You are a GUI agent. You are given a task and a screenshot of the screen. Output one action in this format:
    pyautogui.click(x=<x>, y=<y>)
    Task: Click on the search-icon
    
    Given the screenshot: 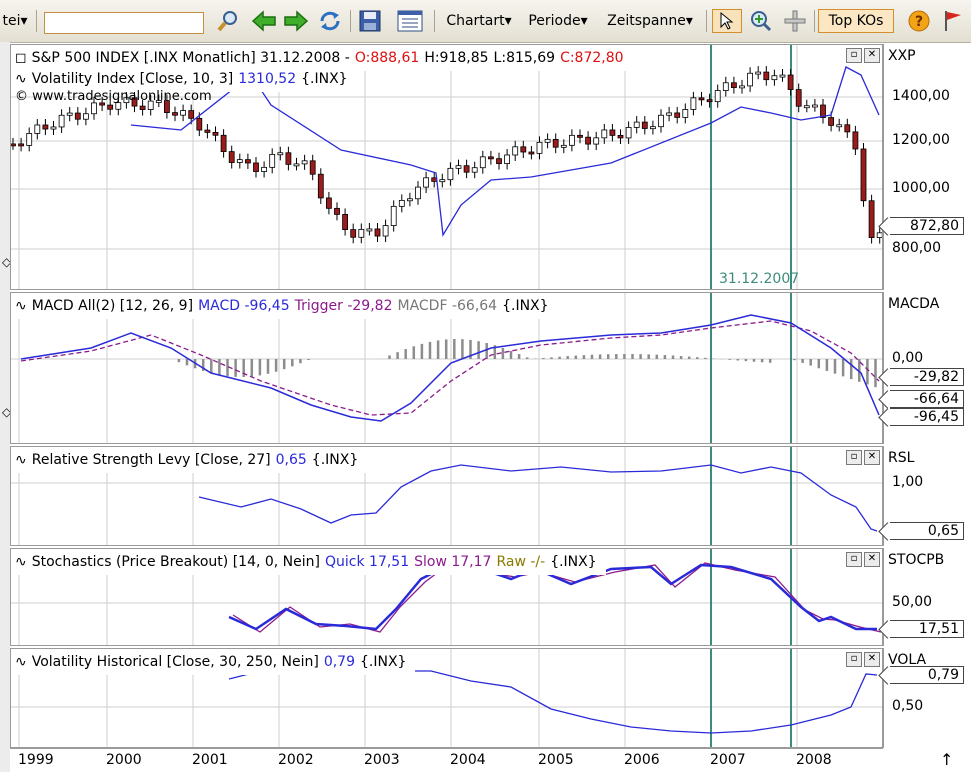 What is the action you would take?
    pyautogui.click(x=228, y=21)
    